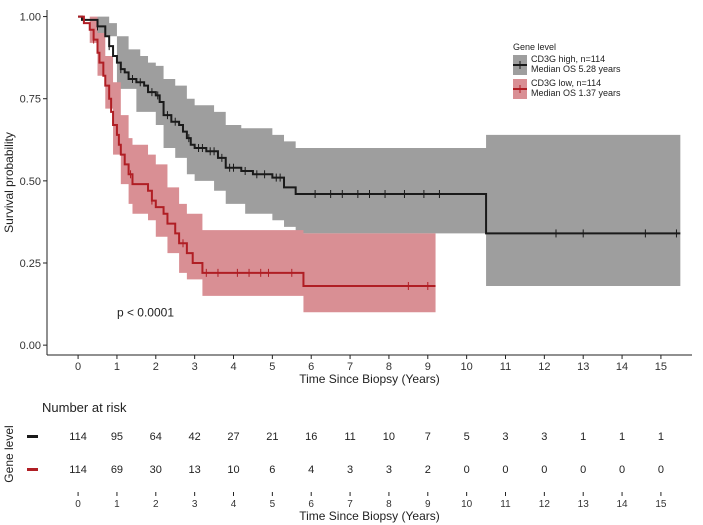  What do you see at coordinates (117, 367) in the screenshot?
I see `x-tick-label-1: 1` at bounding box center [117, 367].